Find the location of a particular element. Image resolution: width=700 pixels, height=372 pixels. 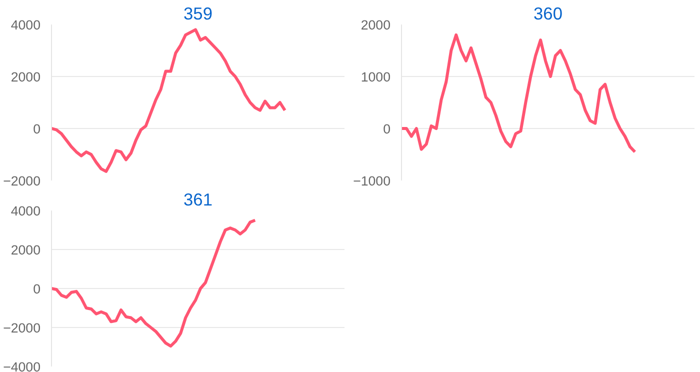

chart-title: 361 is located at coordinates (198, 200).